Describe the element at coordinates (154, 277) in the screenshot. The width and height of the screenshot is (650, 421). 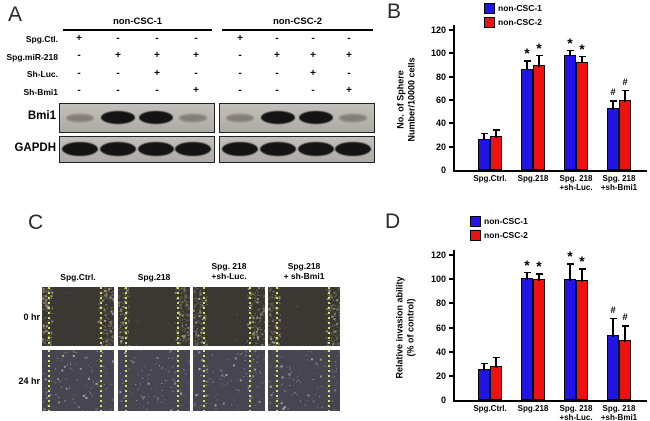
I see `micrograph-column-label: Spg.218` at that location.